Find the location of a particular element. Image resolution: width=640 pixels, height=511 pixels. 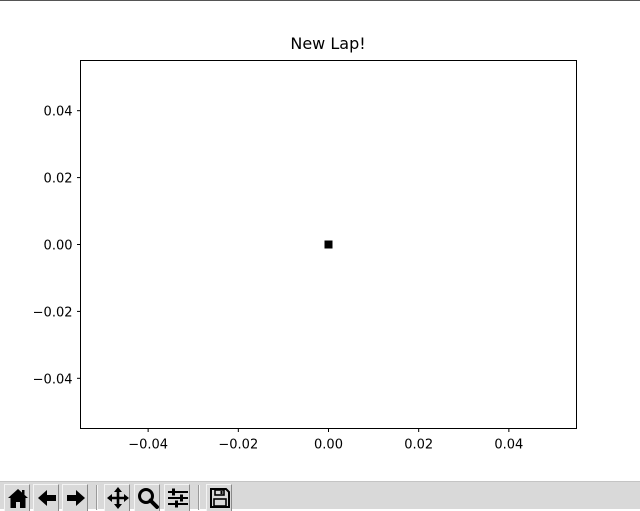

configure-subplots-button is located at coordinates (177, 497).